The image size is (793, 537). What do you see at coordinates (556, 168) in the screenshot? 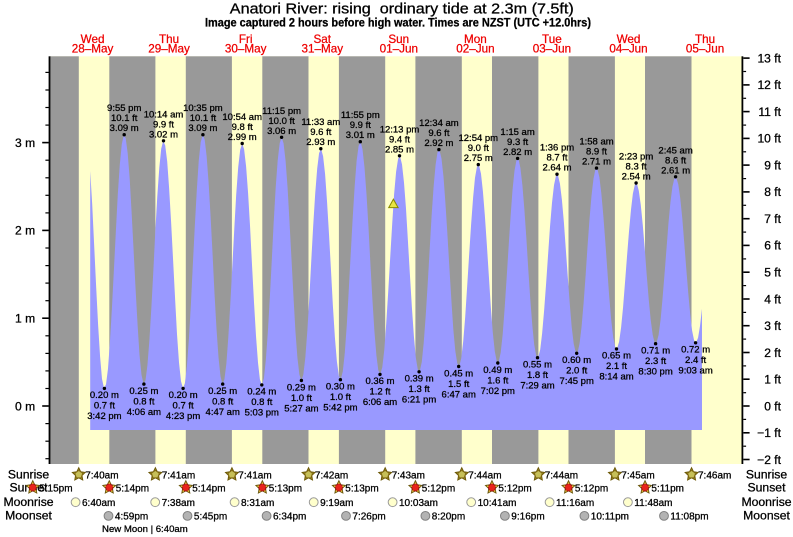
I see `svg-text: 2.64 m` at bounding box center [556, 168].